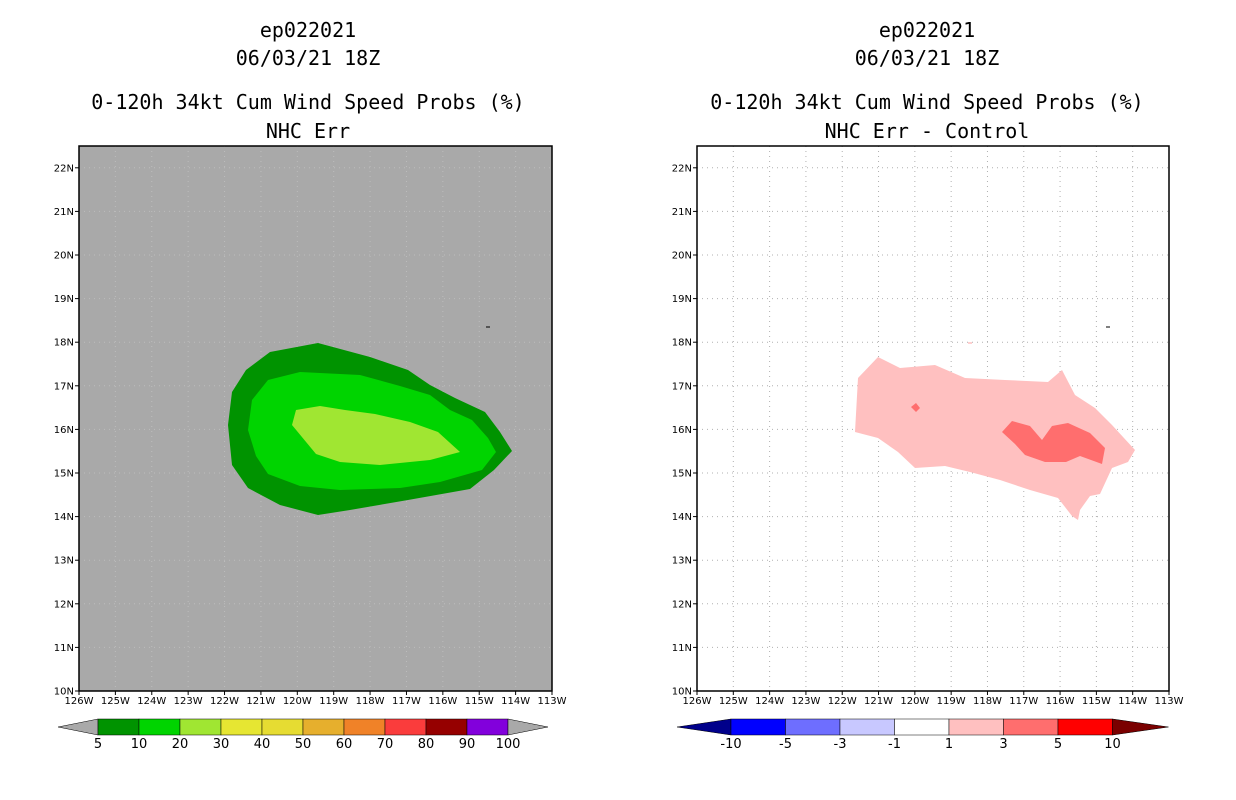 The image size is (1236, 800). I want to click on colorbar-label: -1, so click(894, 744).